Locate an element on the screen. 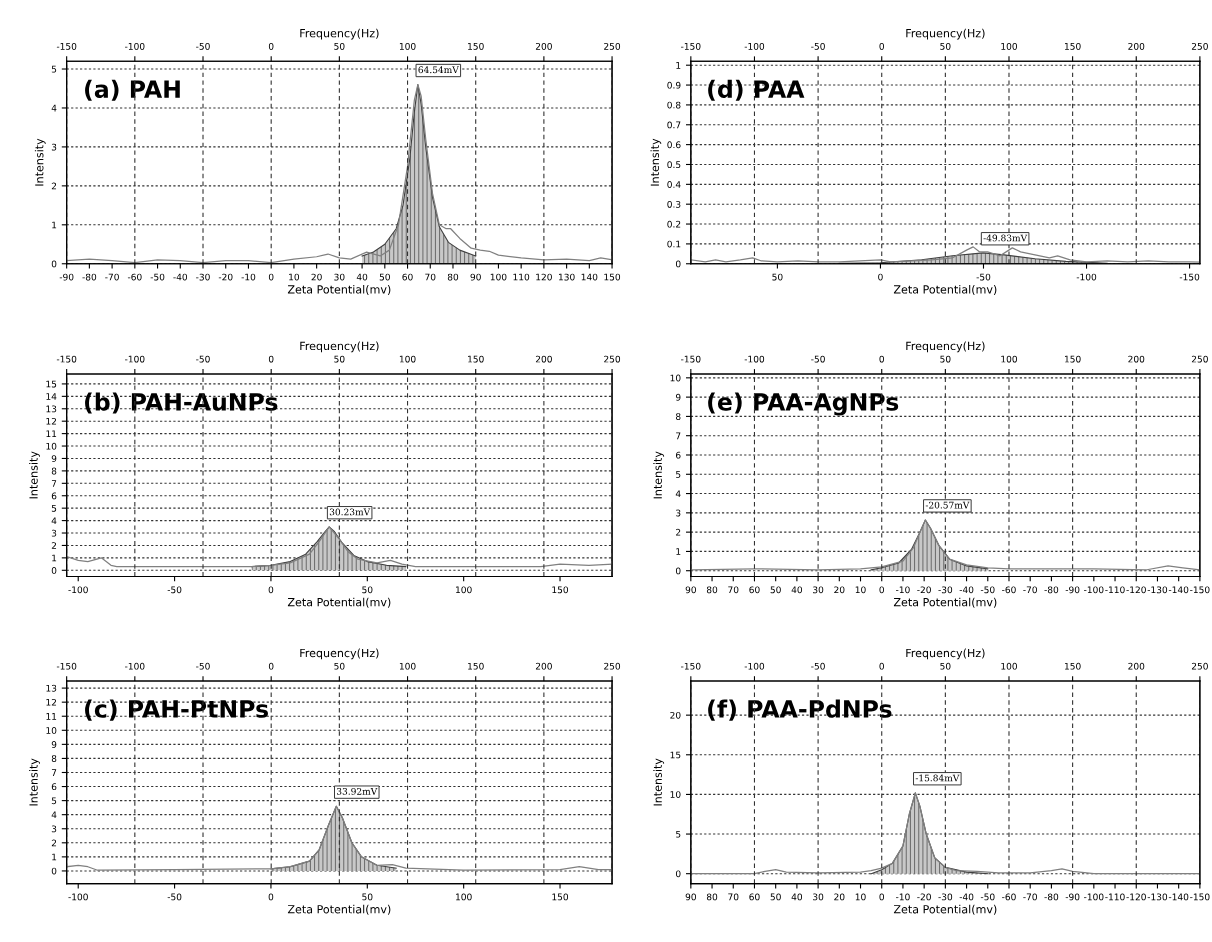 The height and width of the screenshot is (942, 1212). x-tick-label: -140 is located at coordinates (1178, 897).